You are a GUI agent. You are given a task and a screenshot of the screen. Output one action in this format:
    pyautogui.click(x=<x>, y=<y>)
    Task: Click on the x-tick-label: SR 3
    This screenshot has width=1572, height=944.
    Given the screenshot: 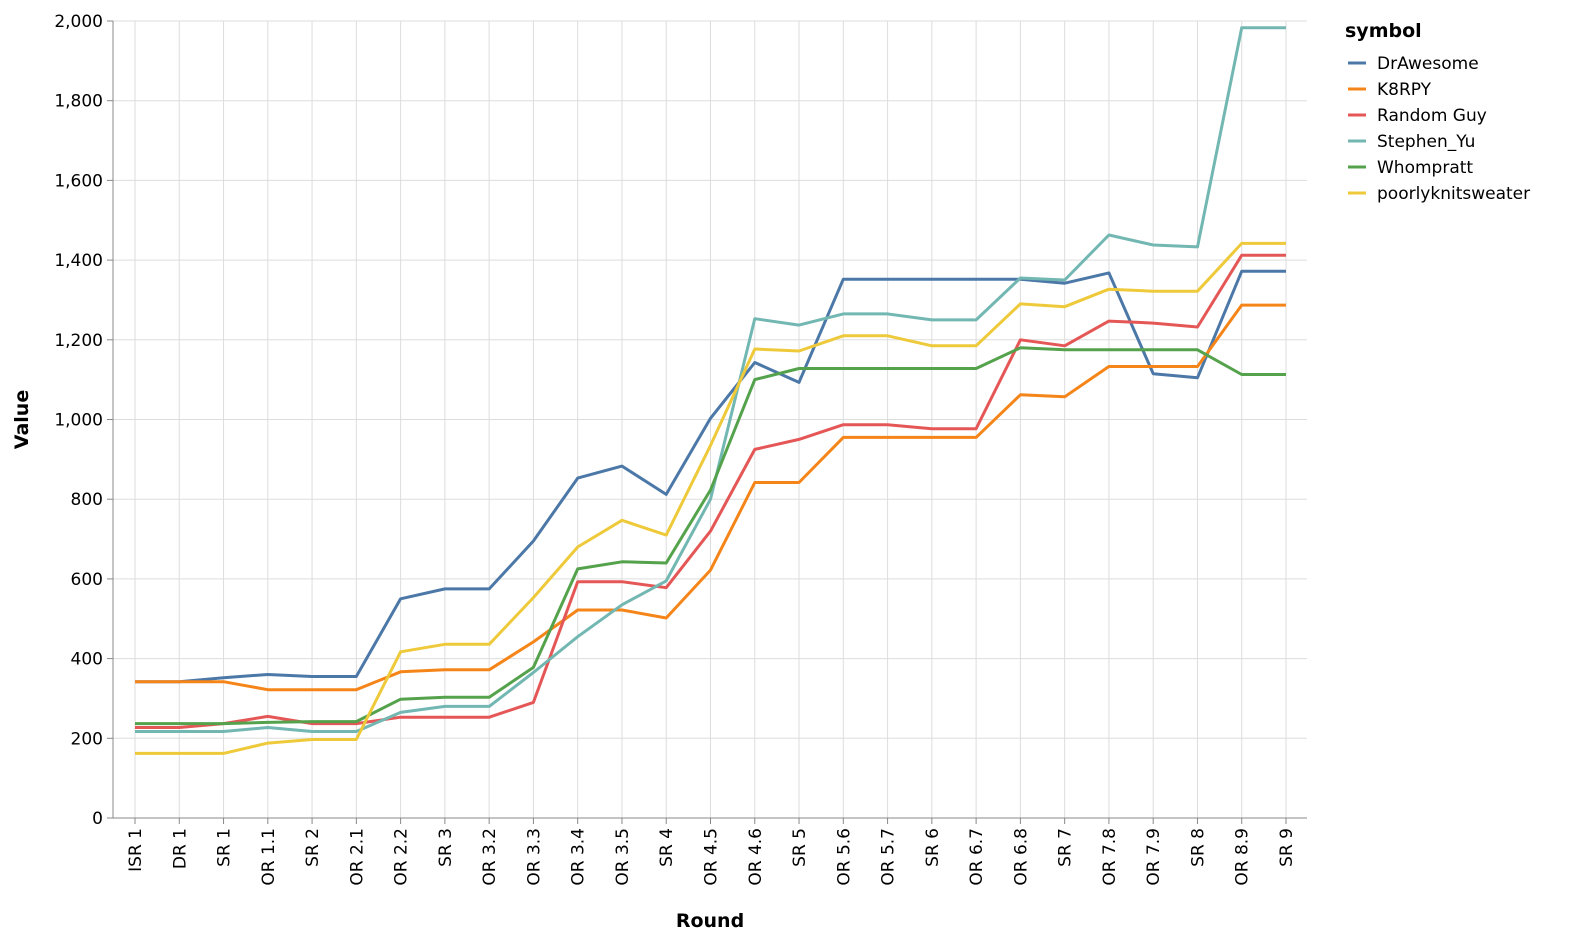 What is the action you would take?
    pyautogui.click(x=446, y=847)
    